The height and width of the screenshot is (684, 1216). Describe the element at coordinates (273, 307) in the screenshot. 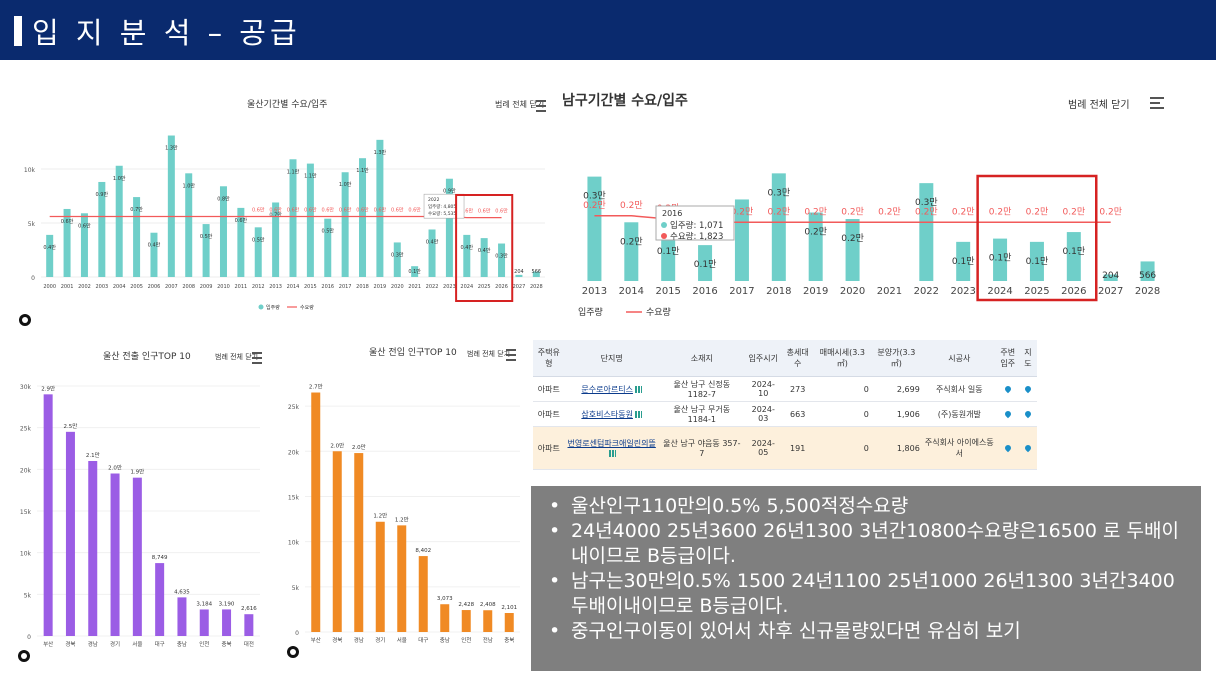

I see `legend-supply-label: 입주량` at that location.